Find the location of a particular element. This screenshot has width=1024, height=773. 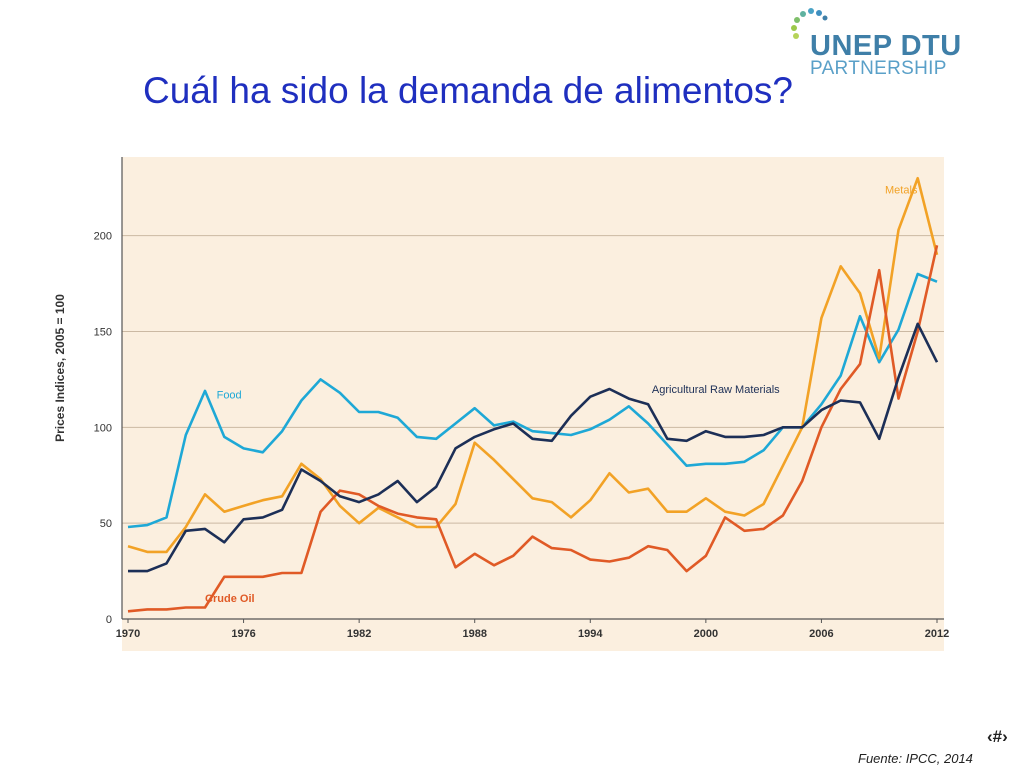

y-tick-labels: 0 50 100 150 200 is located at coordinates (103, 428).